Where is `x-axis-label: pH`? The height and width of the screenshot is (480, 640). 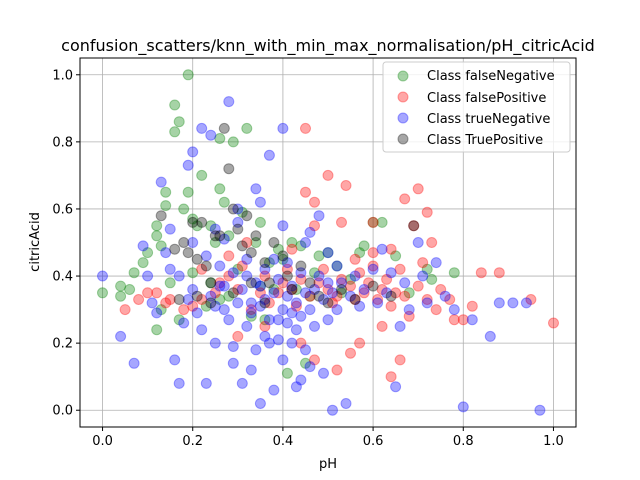 x-axis-label: pH is located at coordinates (328, 464).